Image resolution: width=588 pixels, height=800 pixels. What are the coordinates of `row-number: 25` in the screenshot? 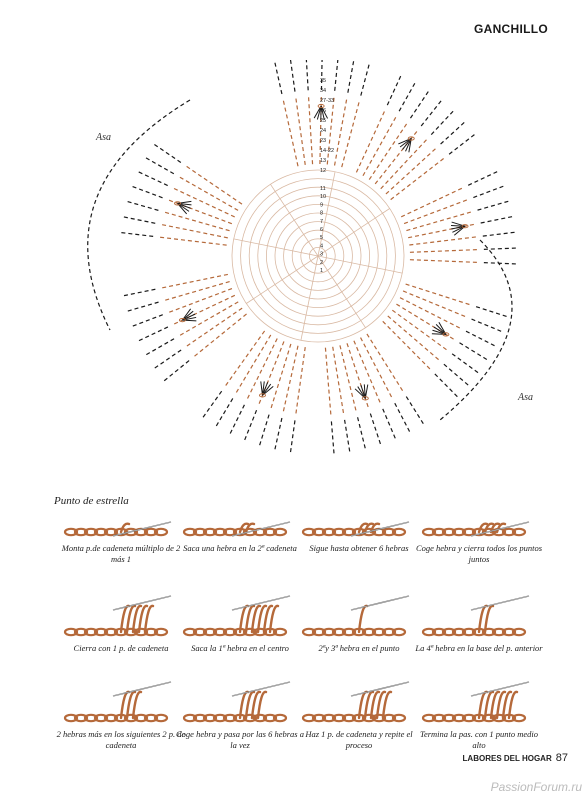 It's located at (323, 121).